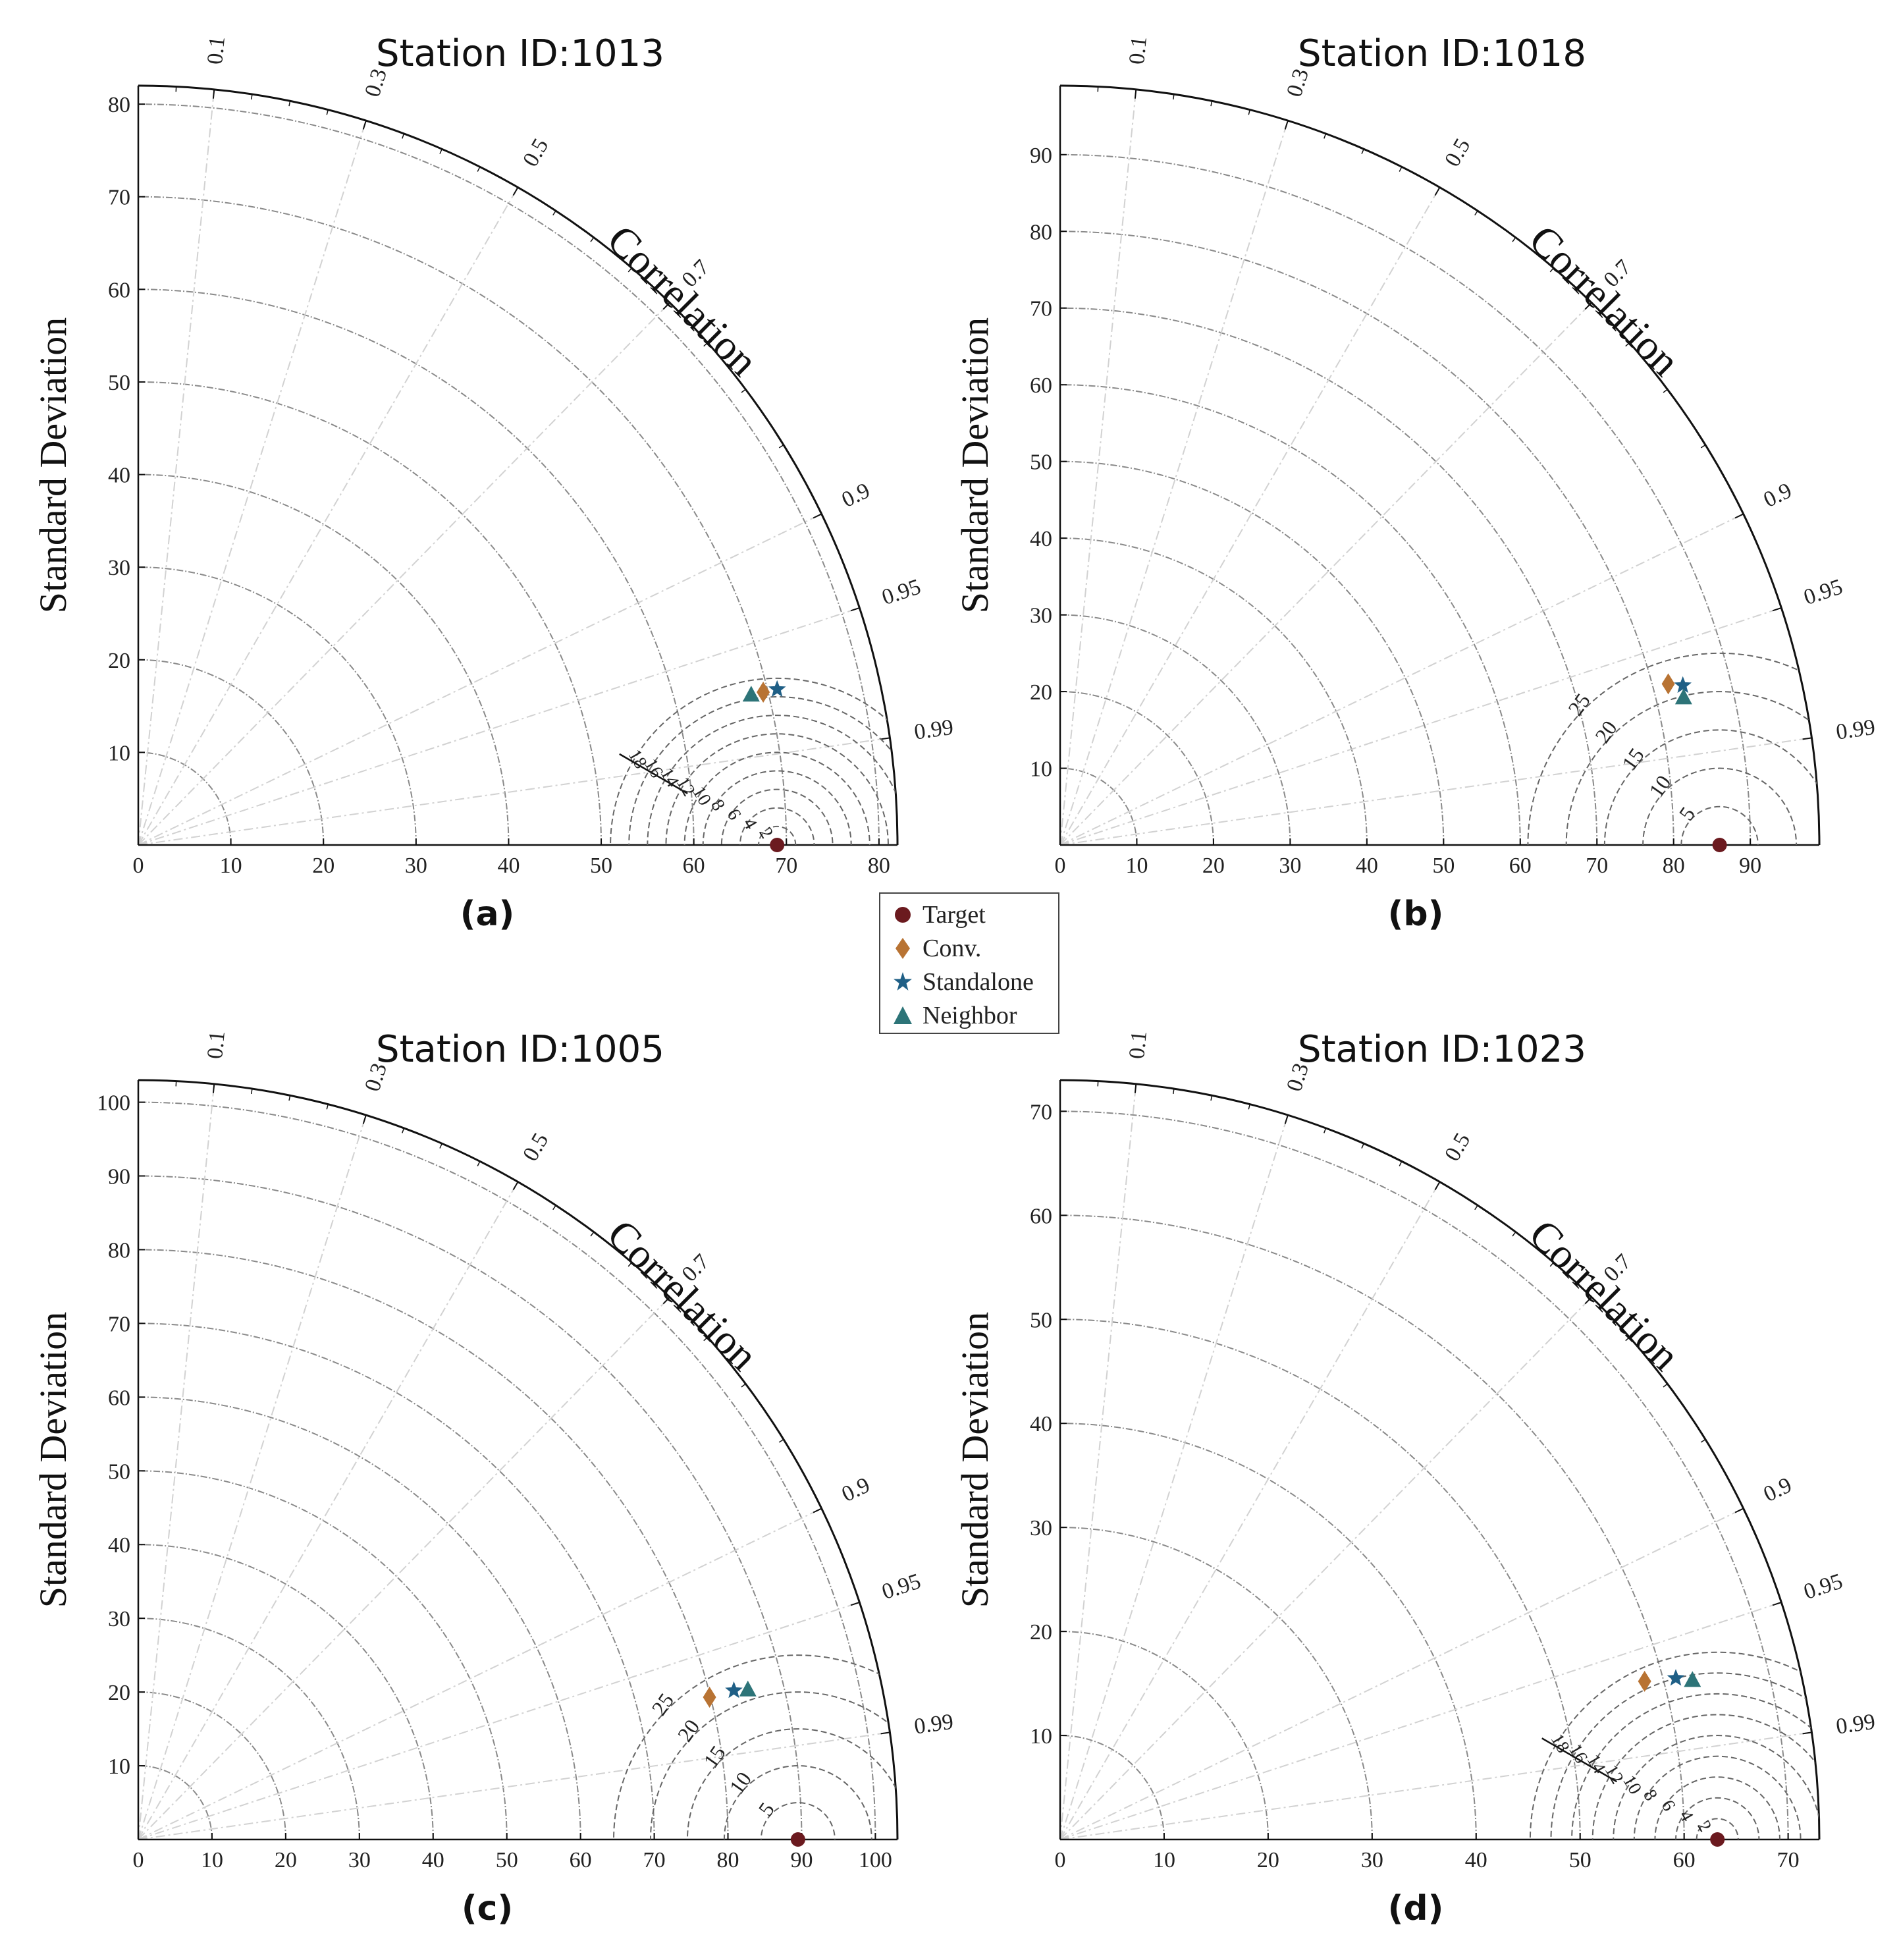  Describe the element at coordinates (974, 948) in the screenshot. I see `legend-item-conv: Conv.` at that location.